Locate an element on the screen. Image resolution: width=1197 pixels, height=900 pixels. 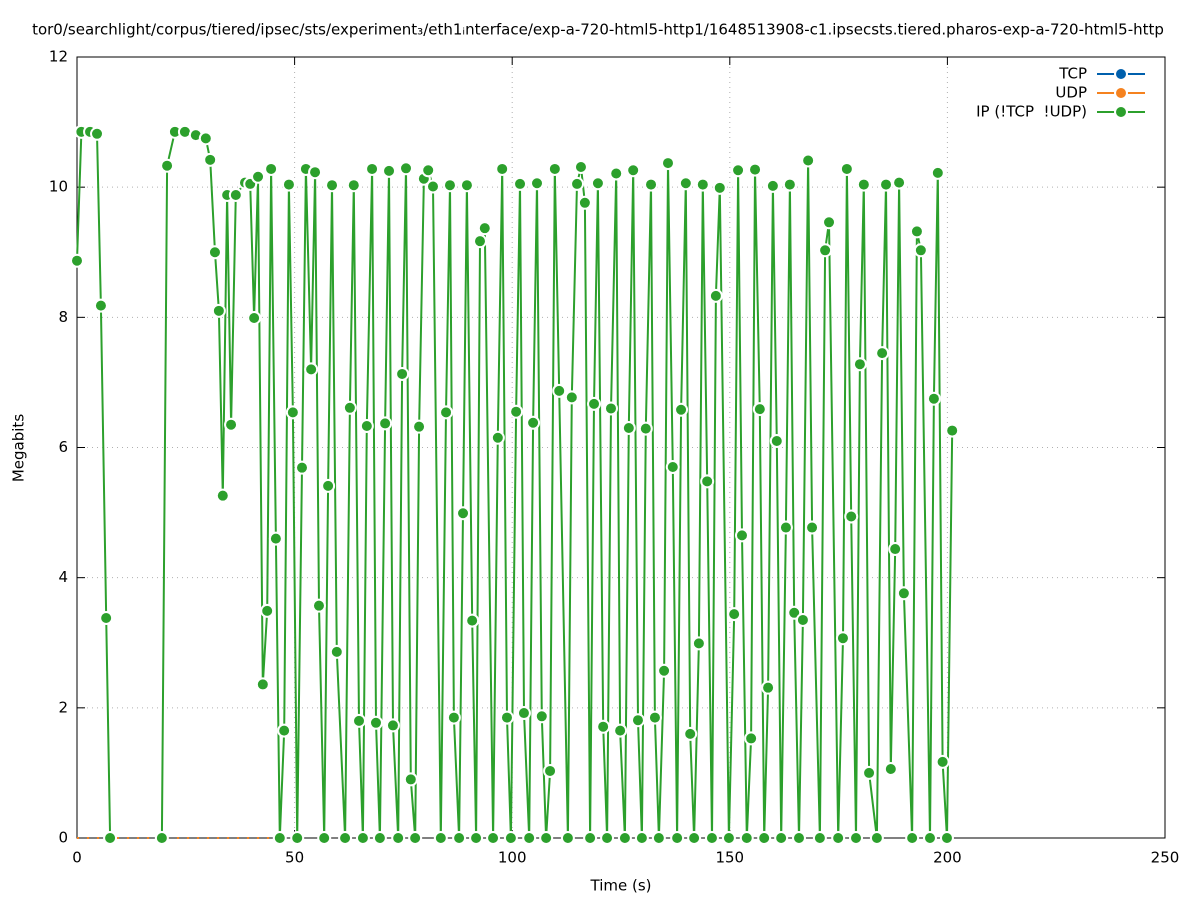
legend-label: TCP is located at coordinates (1072, 74).